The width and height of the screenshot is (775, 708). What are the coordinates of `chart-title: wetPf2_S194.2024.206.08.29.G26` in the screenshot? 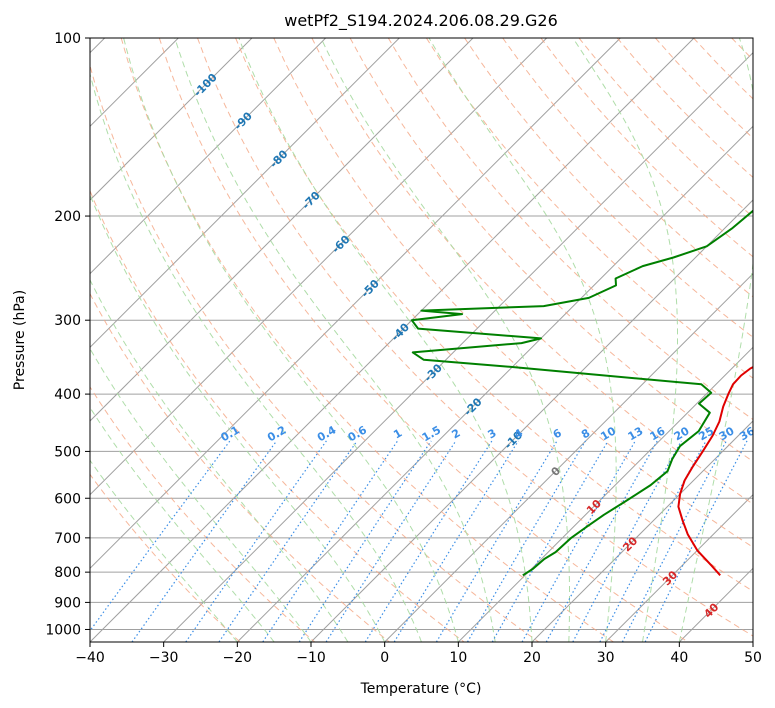 It's located at (421, 21).